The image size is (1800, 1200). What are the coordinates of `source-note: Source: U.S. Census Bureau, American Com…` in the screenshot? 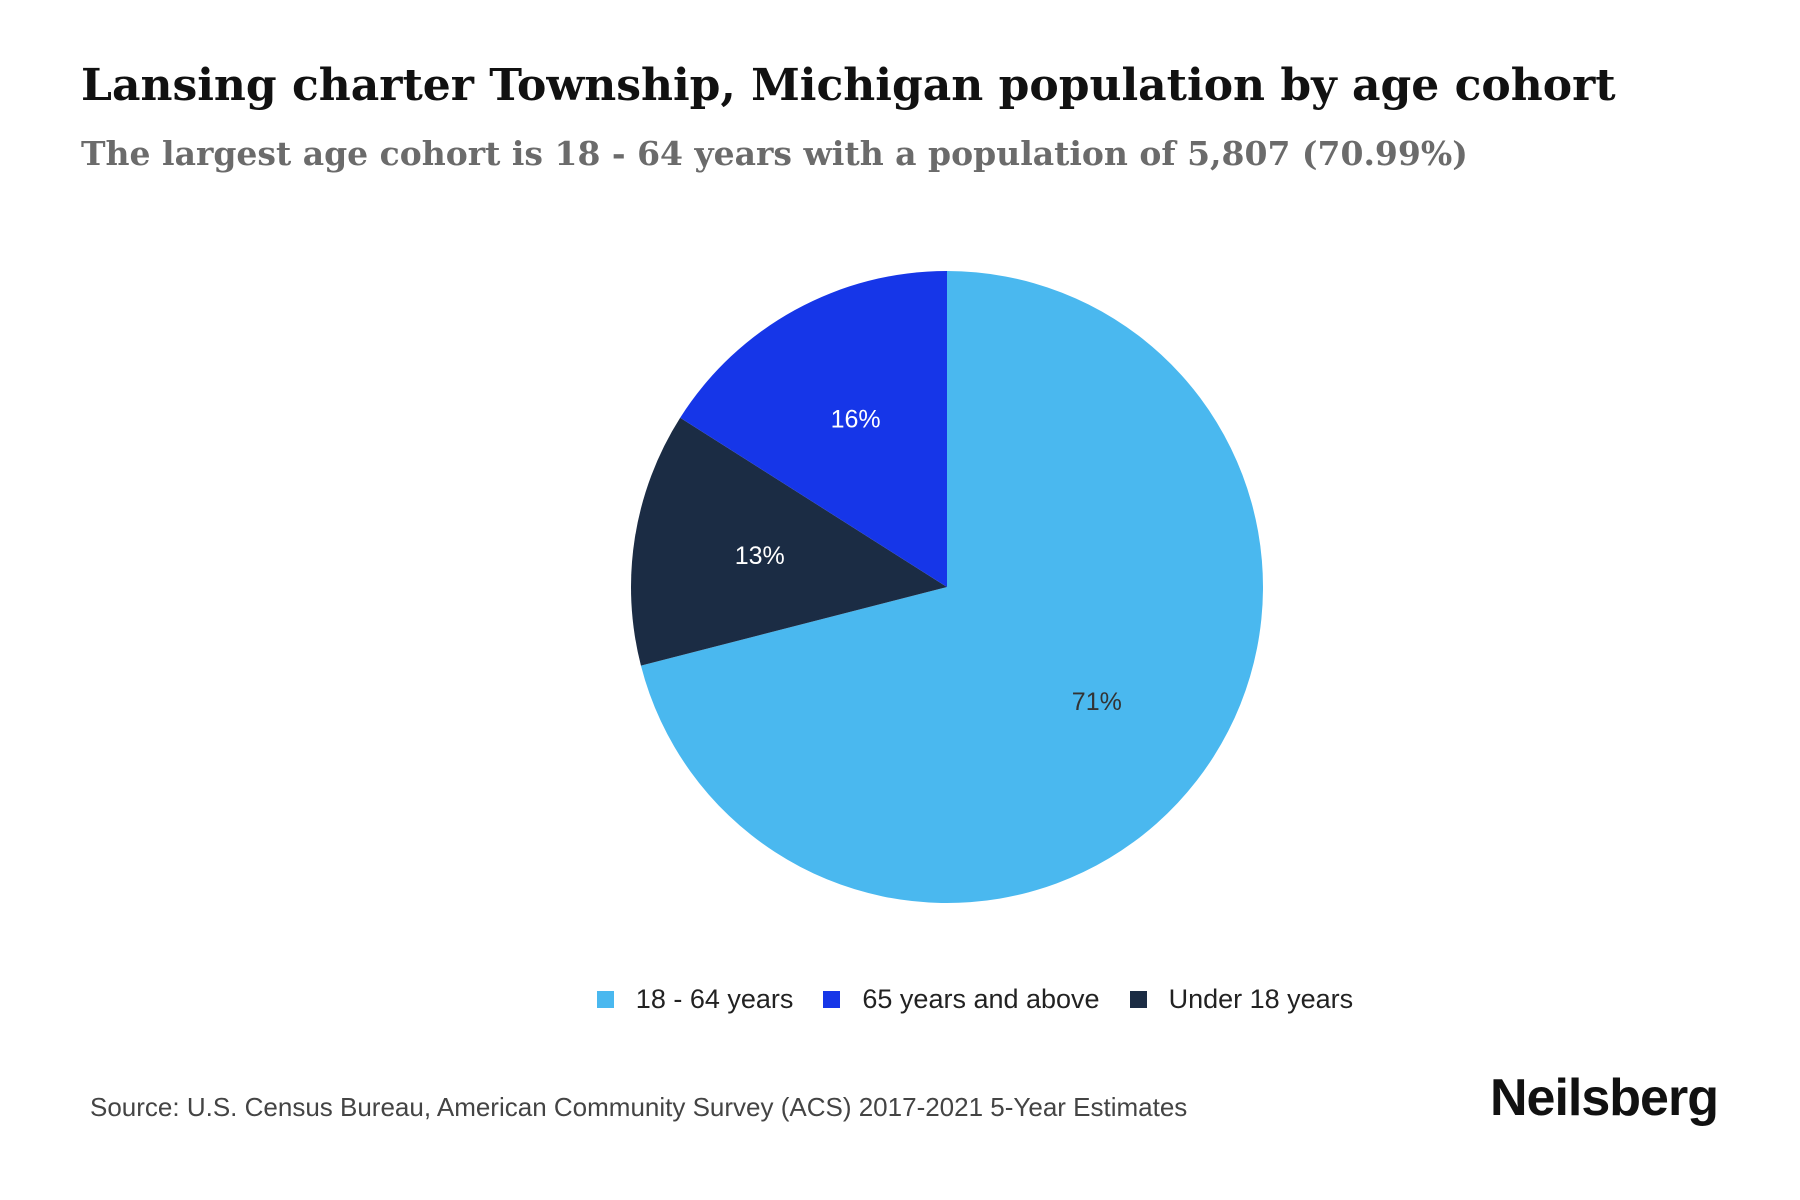 It's located at (639, 1107).